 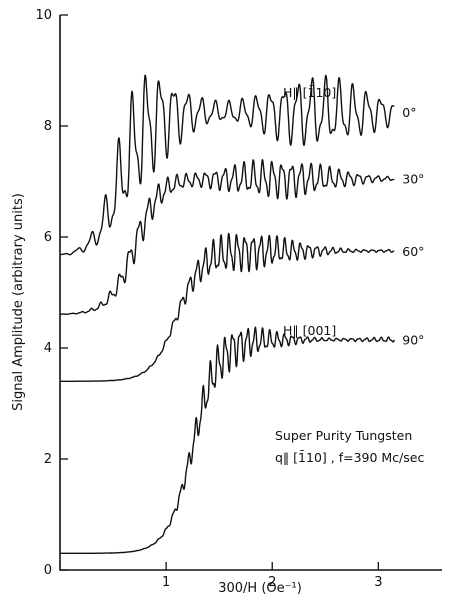 What do you see at coordinates (18, 302) in the screenshot?
I see `y-axis-title: Signal Amplitude (arbitrary units)` at bounding box center [18, 302].